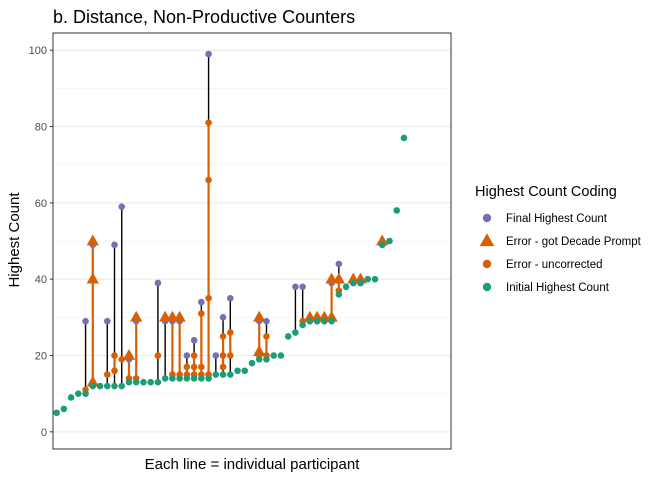 The width and height of the screenshot is (672, 480). What do you see at coordinates (41, 356) in the screenshot?
I see `y-tick-label: 20` at bounding box center [41, 356].